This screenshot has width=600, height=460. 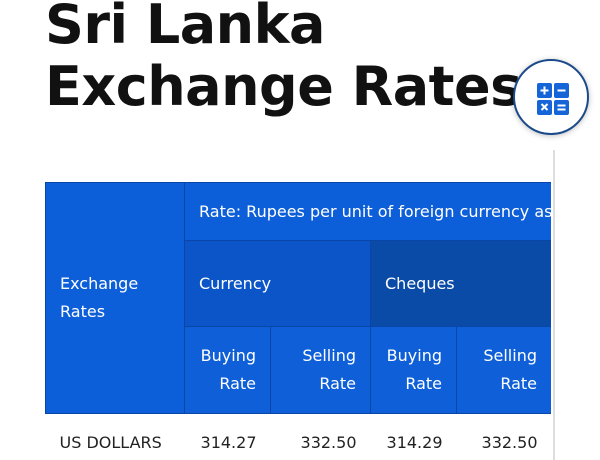 I want to click on row-label: US DOLLARS, so click(x=110, y=442).